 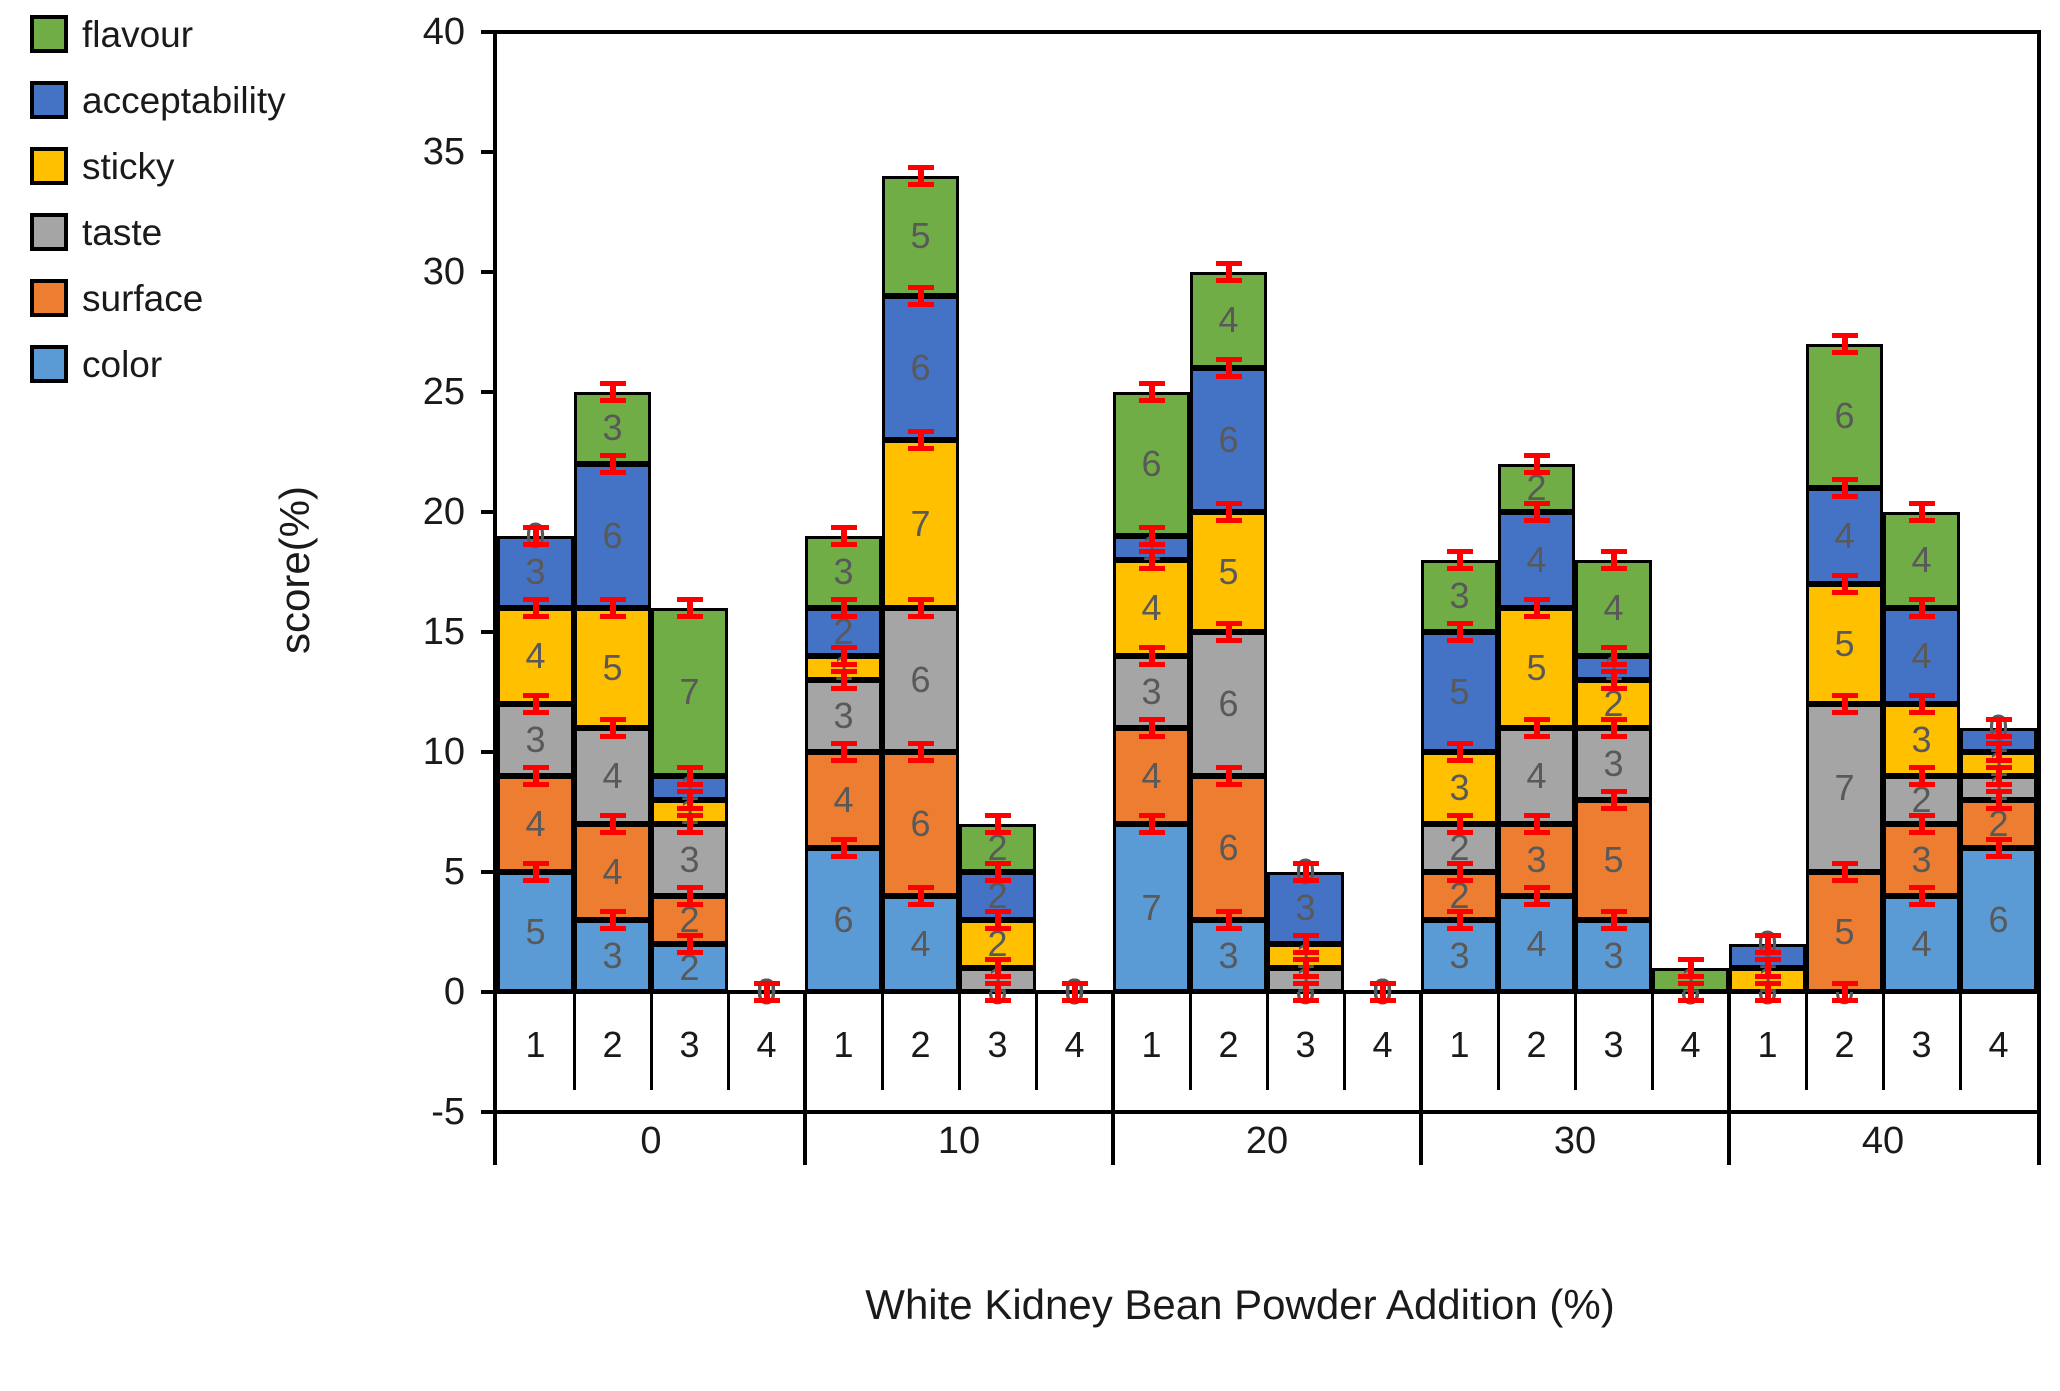 What do you see at coordinates (1575, 1140) in the screenshot?
I see `group-label: 30` at bounding box center [1575, 1140].